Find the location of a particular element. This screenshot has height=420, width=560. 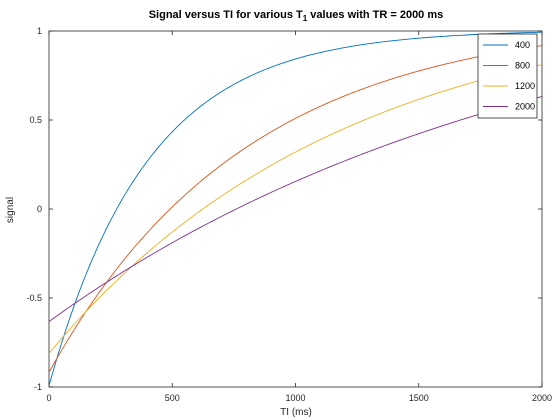

legend-label-1200: 1200 is located at coordinates (525, 86).